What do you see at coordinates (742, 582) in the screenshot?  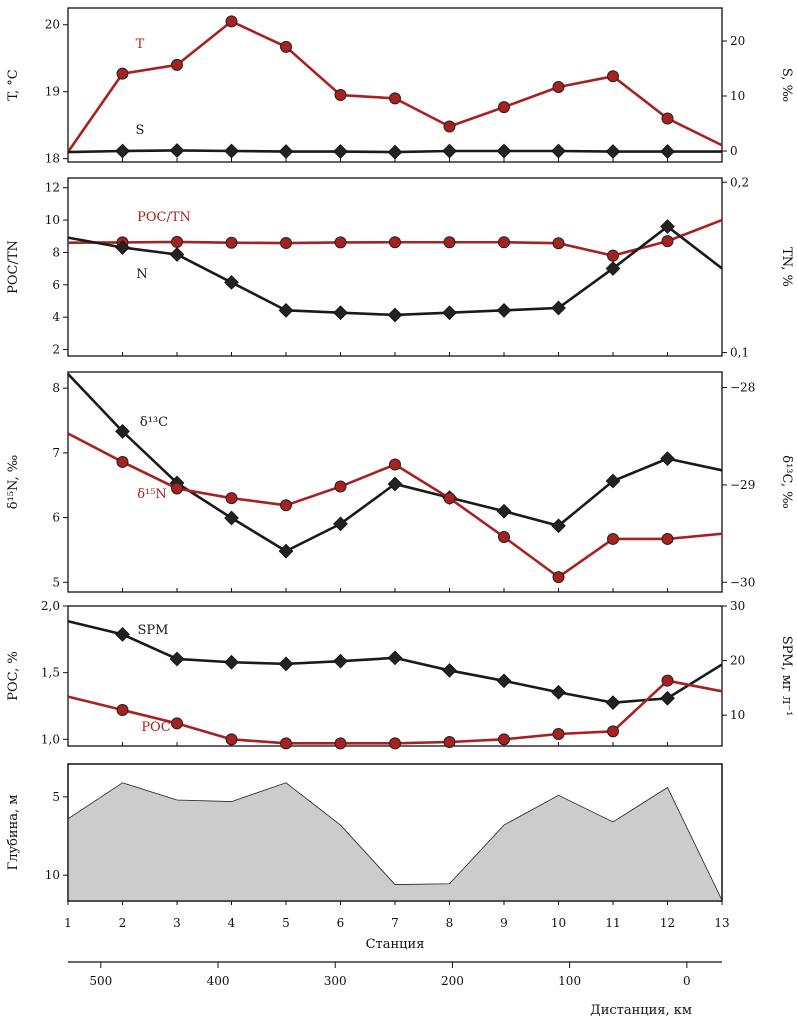 I see `right-tick-label: −30` at bounding box center [742, 582].